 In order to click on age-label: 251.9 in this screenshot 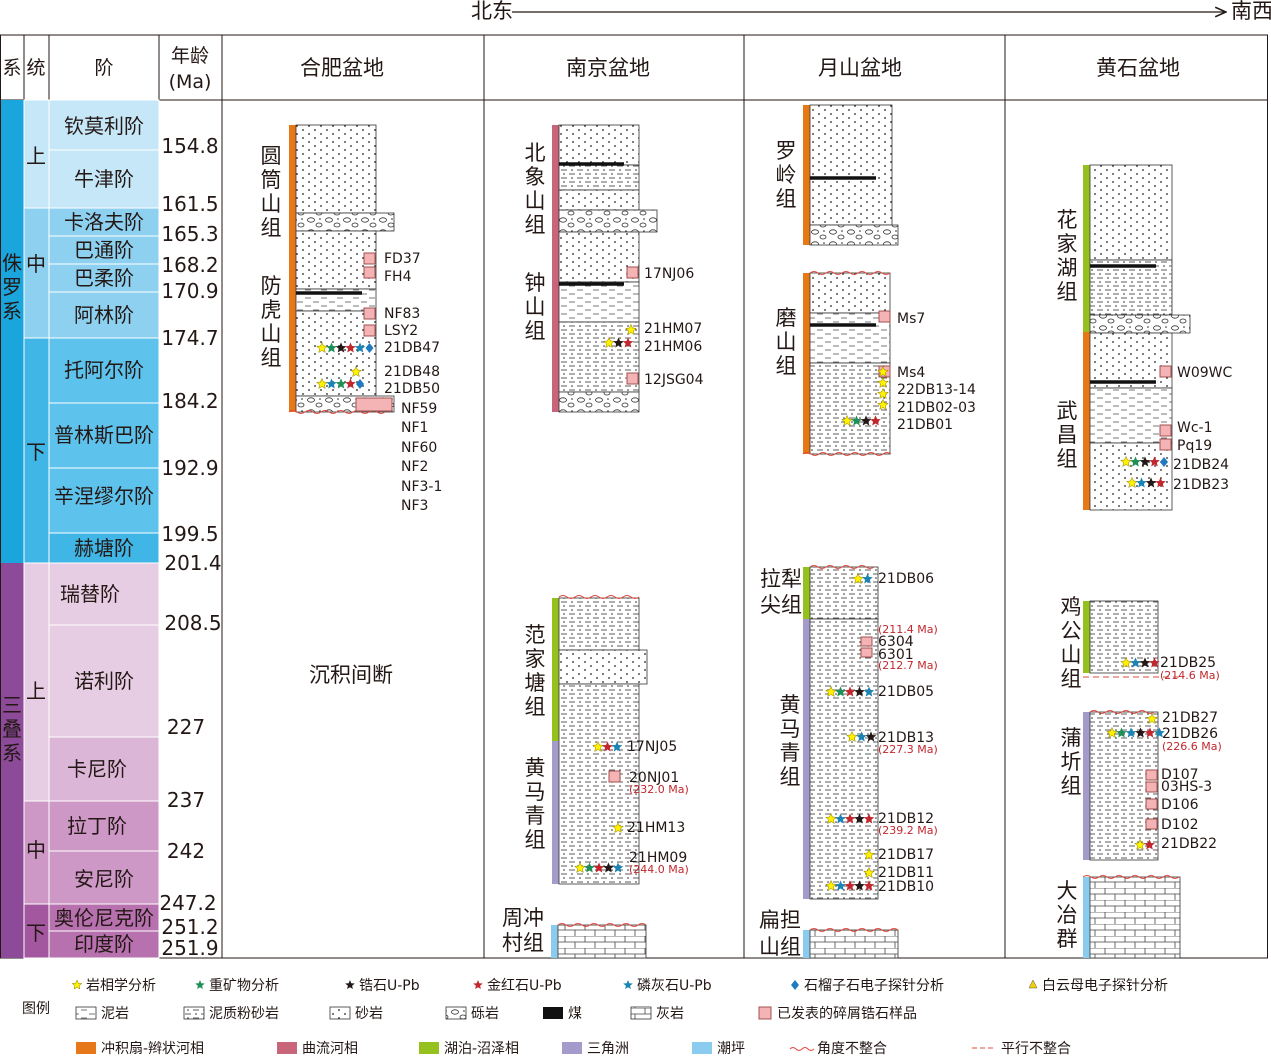, I will do `click(189, 948)`.